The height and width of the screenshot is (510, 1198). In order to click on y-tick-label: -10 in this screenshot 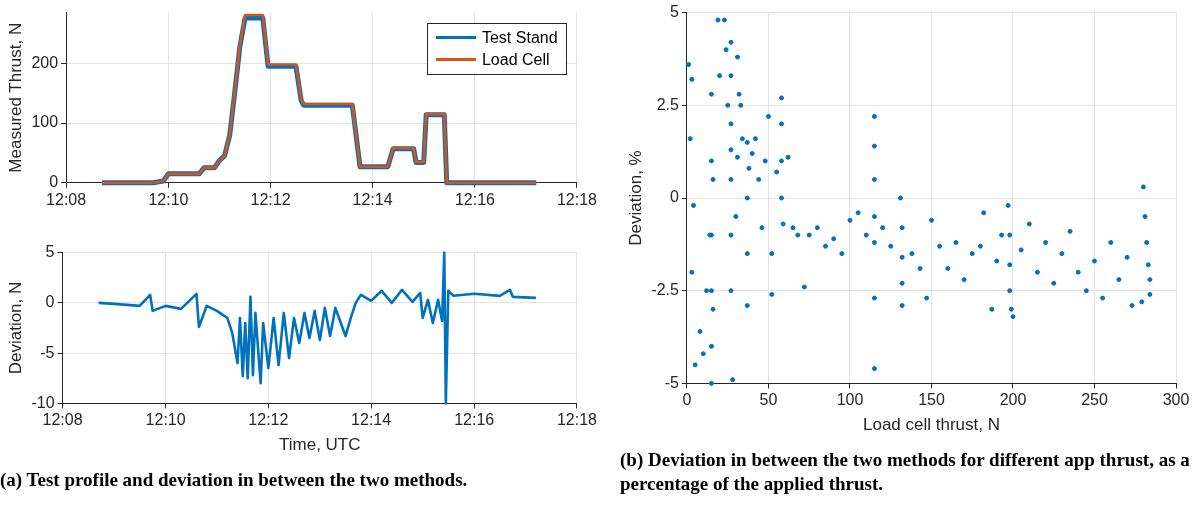, I will do `click(43, 402)`.